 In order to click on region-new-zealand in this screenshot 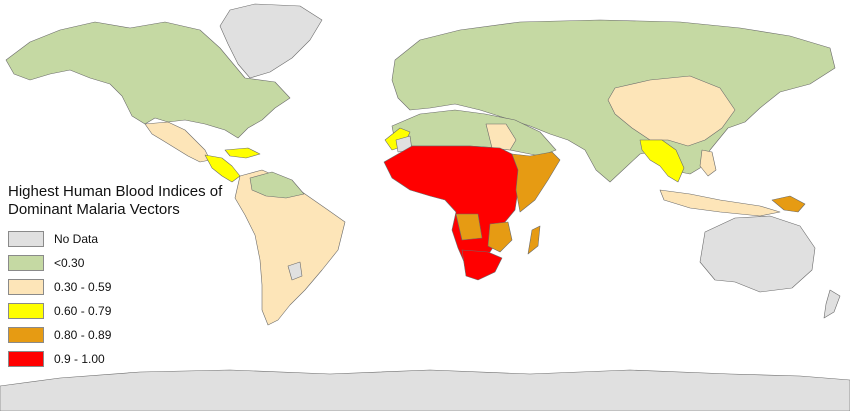, I will do `click(832, 304)`.